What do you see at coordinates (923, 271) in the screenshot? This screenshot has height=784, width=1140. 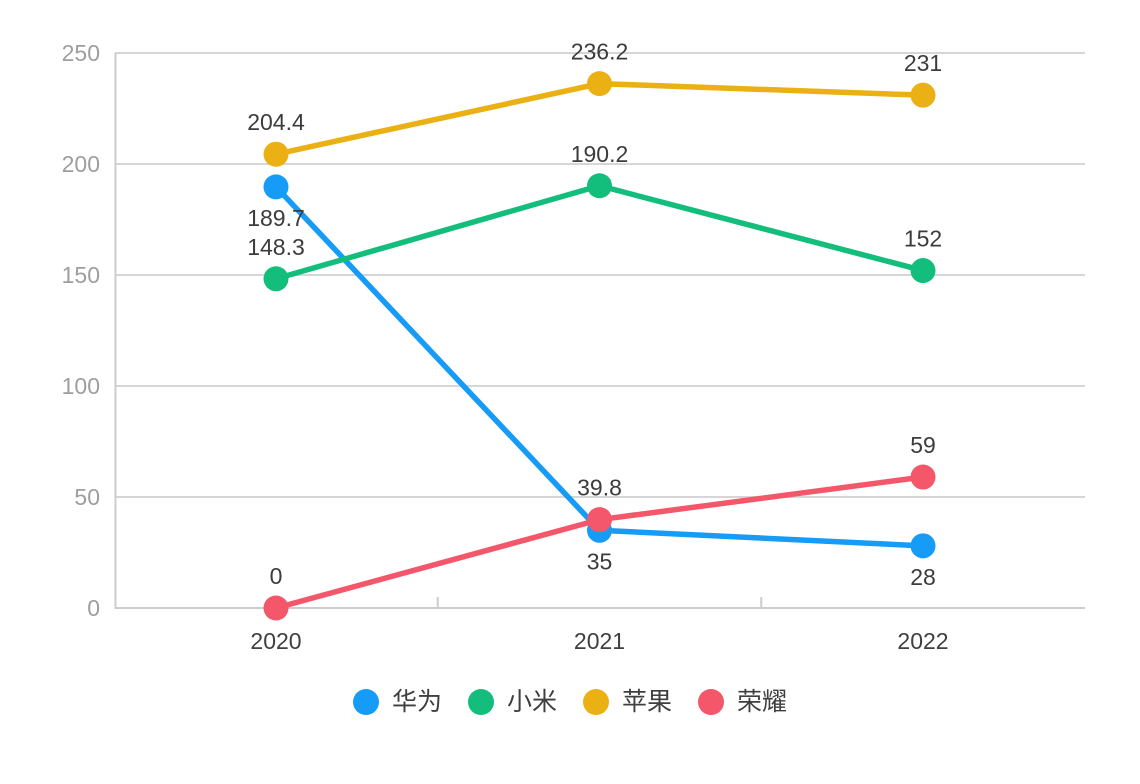 I see `data-point-xiaomi-2022` at bounding box center [923, 271].